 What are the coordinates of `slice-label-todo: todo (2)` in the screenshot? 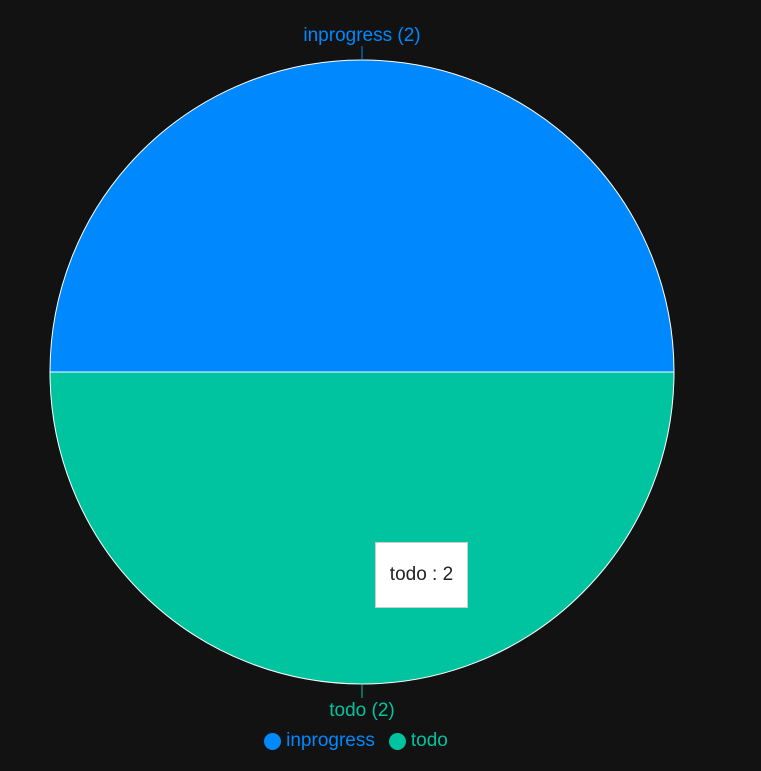 It's located at (361, 710).